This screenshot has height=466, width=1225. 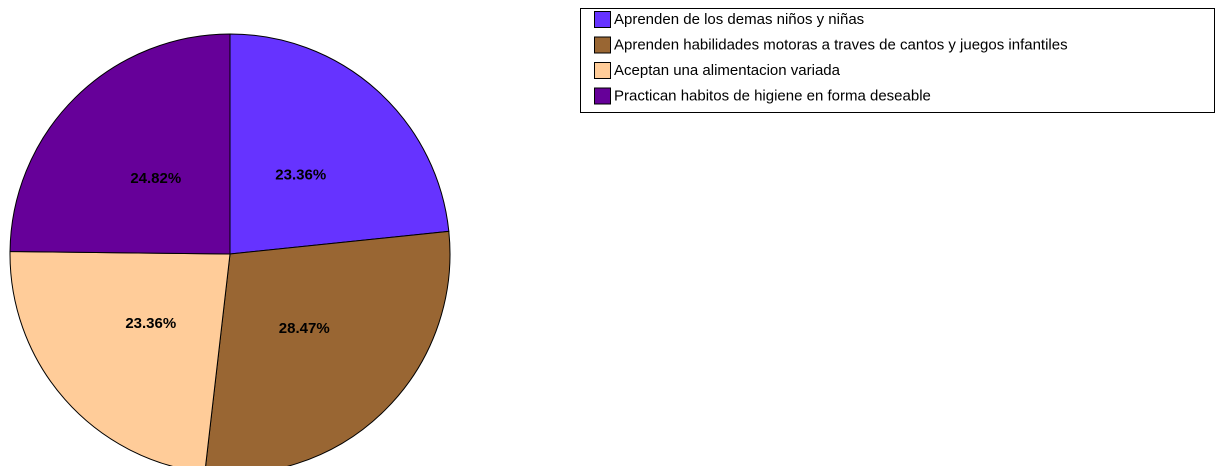 I want to click on data-label: 24.82%, so click(x=155, y=178).